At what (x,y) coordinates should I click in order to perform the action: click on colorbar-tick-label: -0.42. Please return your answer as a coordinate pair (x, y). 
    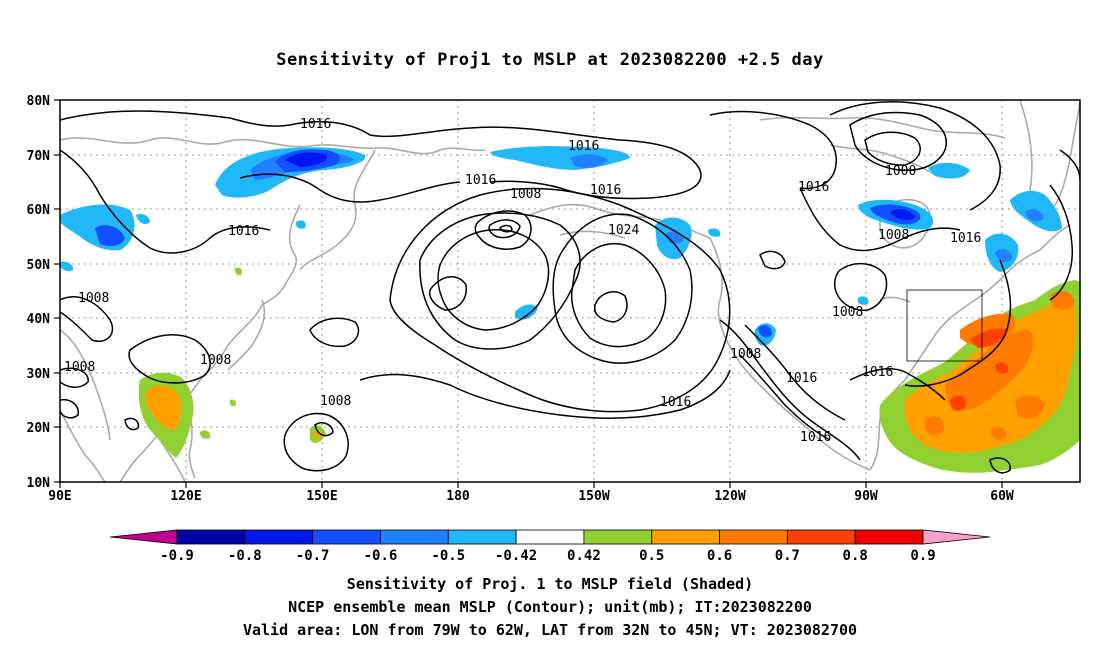
    Looking at the image, I should click on (516, 556).